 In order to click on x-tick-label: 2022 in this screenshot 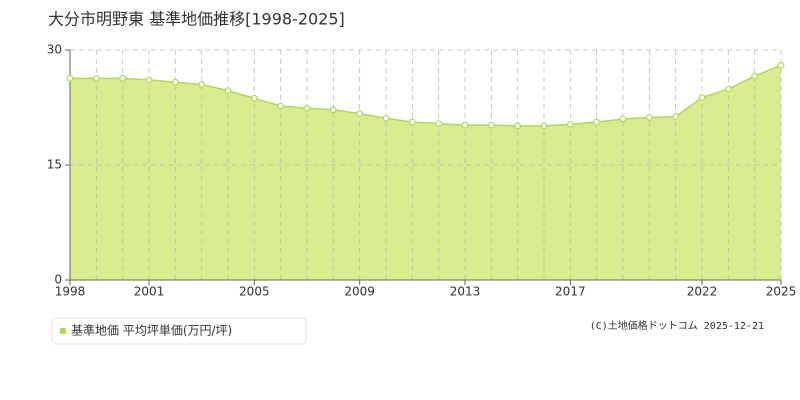, I will do `click(702, 292)`.